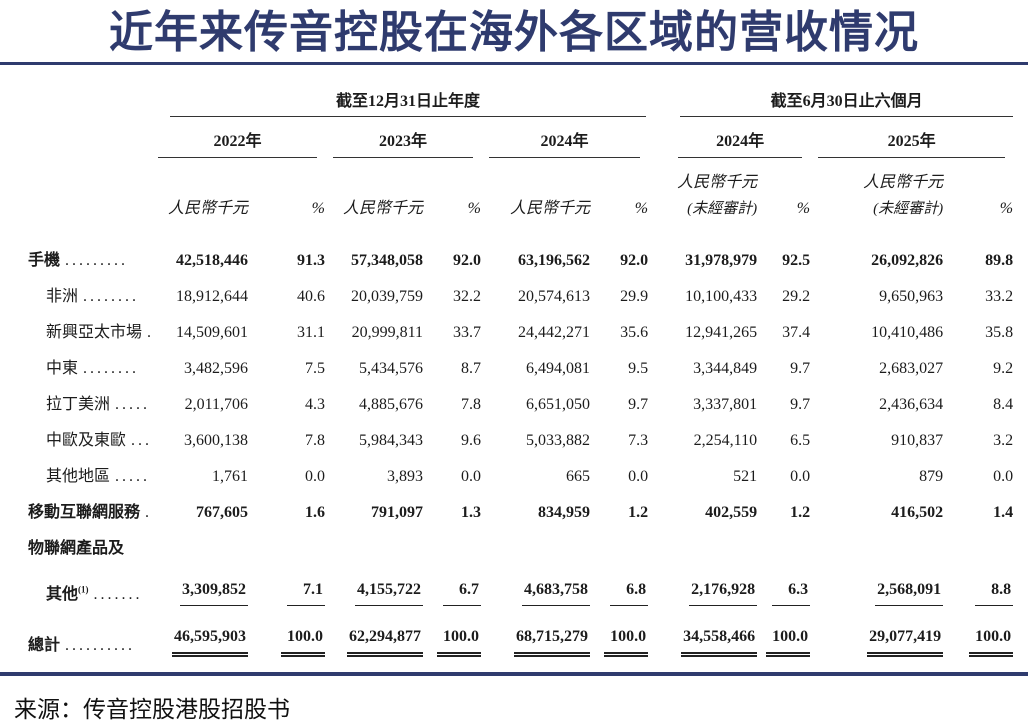 The height and width of the screenshot is (726, 1028). I want to click on amount-cell: 402,559, so click(731, 512).